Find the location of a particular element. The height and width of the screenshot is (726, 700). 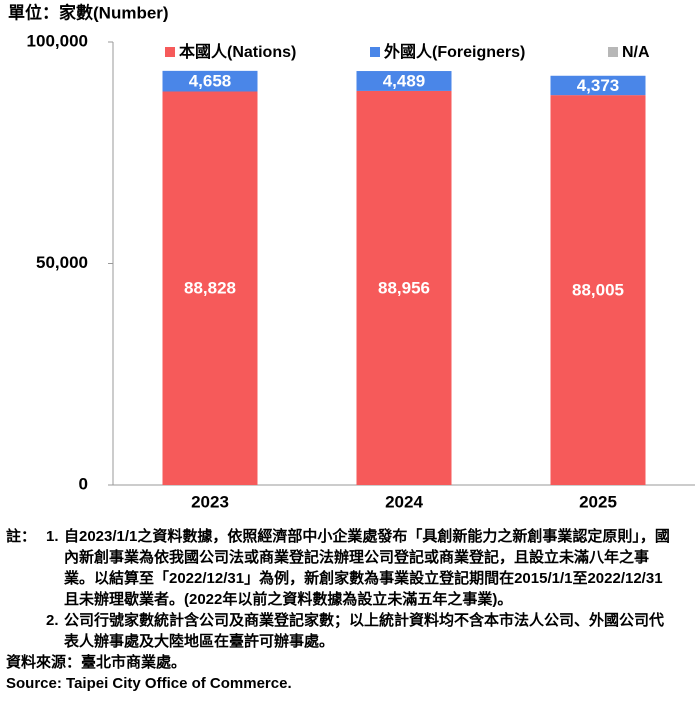

x-tick-label: 2023 is located at coordinates (210, 501).